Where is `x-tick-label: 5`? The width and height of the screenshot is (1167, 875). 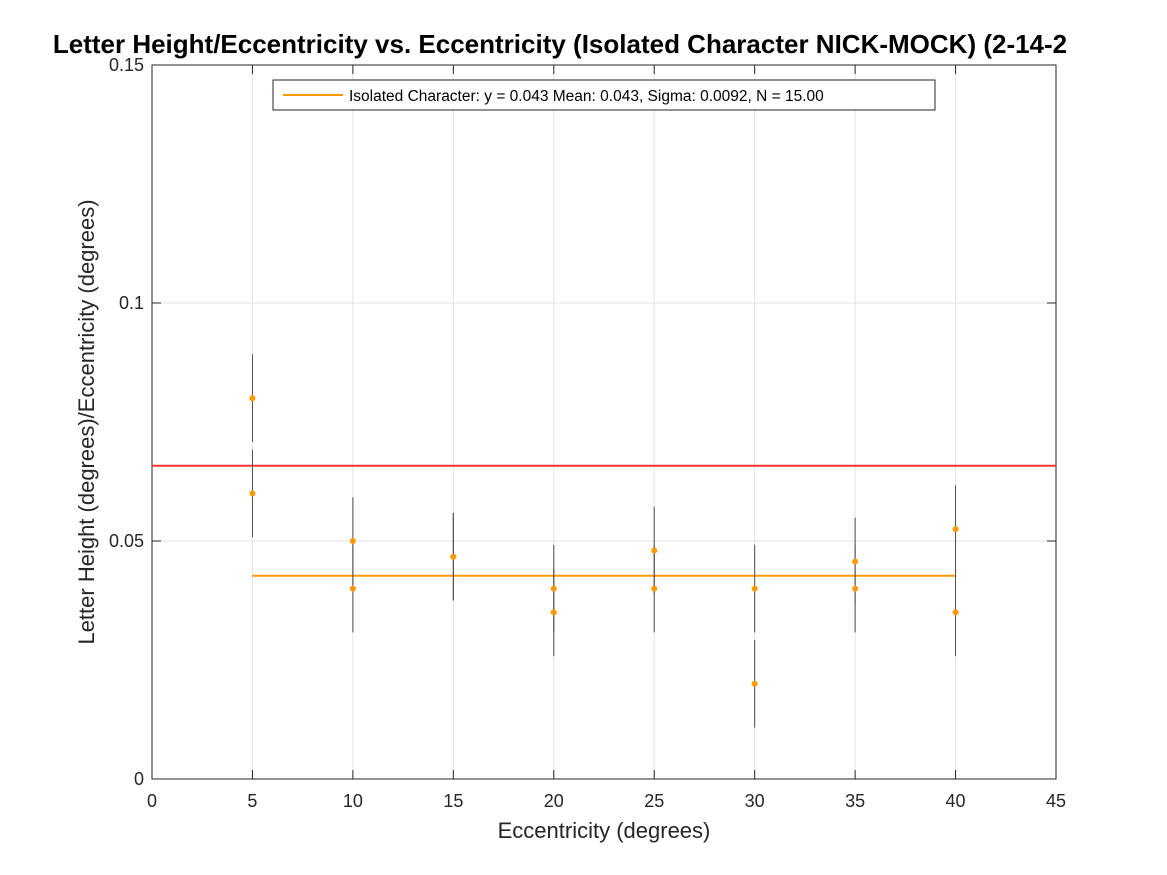 x-tick-label: 5 is located at coordinates (252, 801).